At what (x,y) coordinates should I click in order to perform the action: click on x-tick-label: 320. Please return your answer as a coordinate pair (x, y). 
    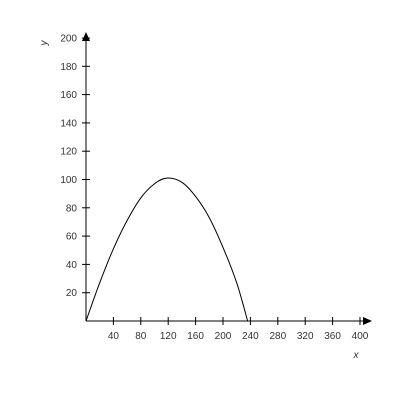
    Looking at the image, I should click on (305, 336).